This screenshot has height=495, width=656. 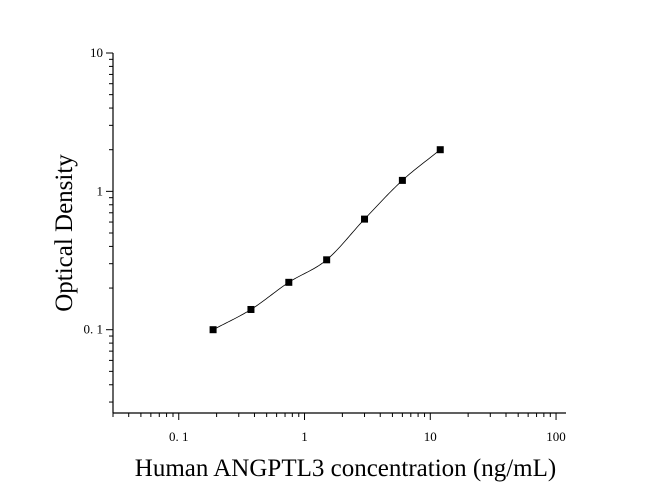 What do you see at coordinates (556, 436) in the screenshot?
I see `x-tick-label: 100` at bounding box center [556, 436].